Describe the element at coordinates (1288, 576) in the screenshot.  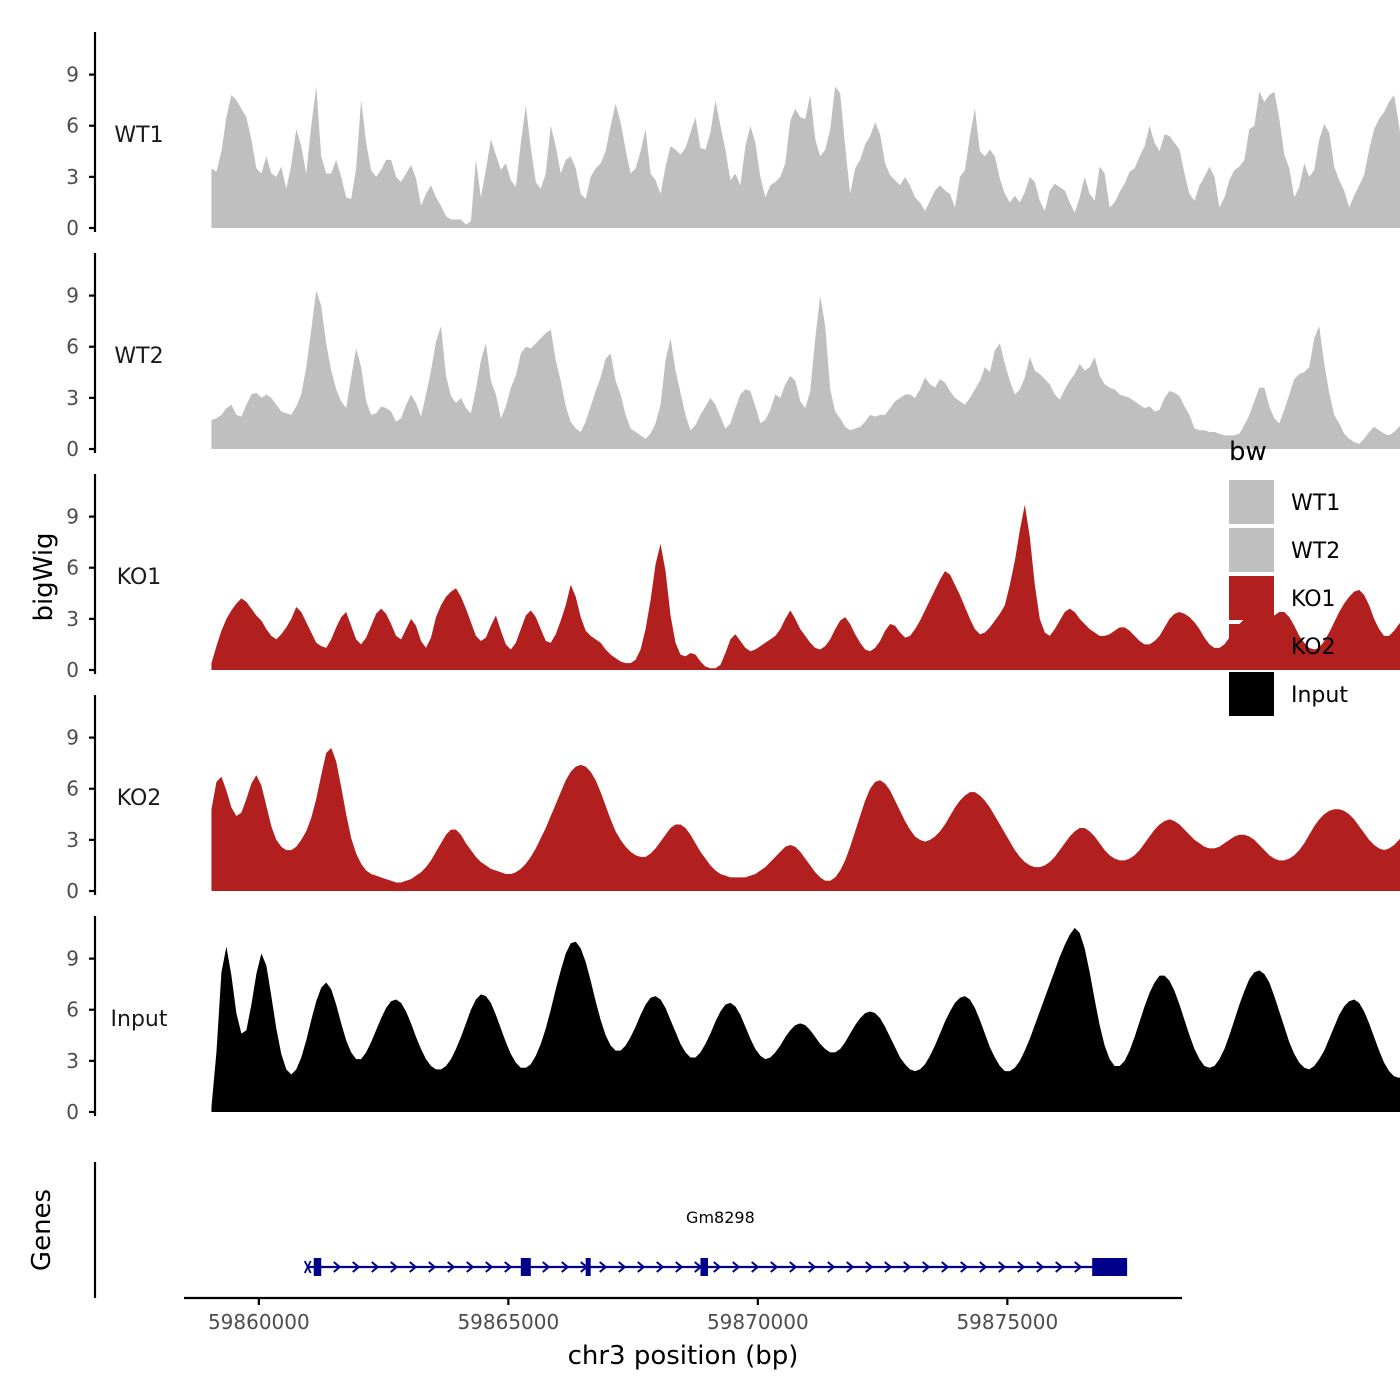
I see `legend: bw WT1 WT2 KO1 KO2 Input` at that location.